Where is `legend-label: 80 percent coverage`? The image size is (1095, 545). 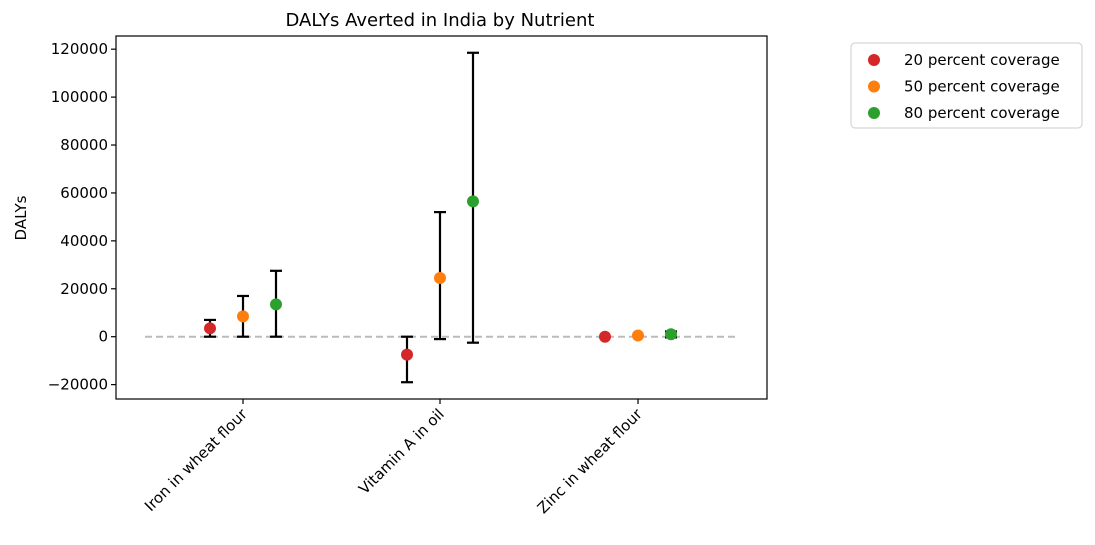
legend-label: 80 percent coverage is located at coordinates (982, 113).